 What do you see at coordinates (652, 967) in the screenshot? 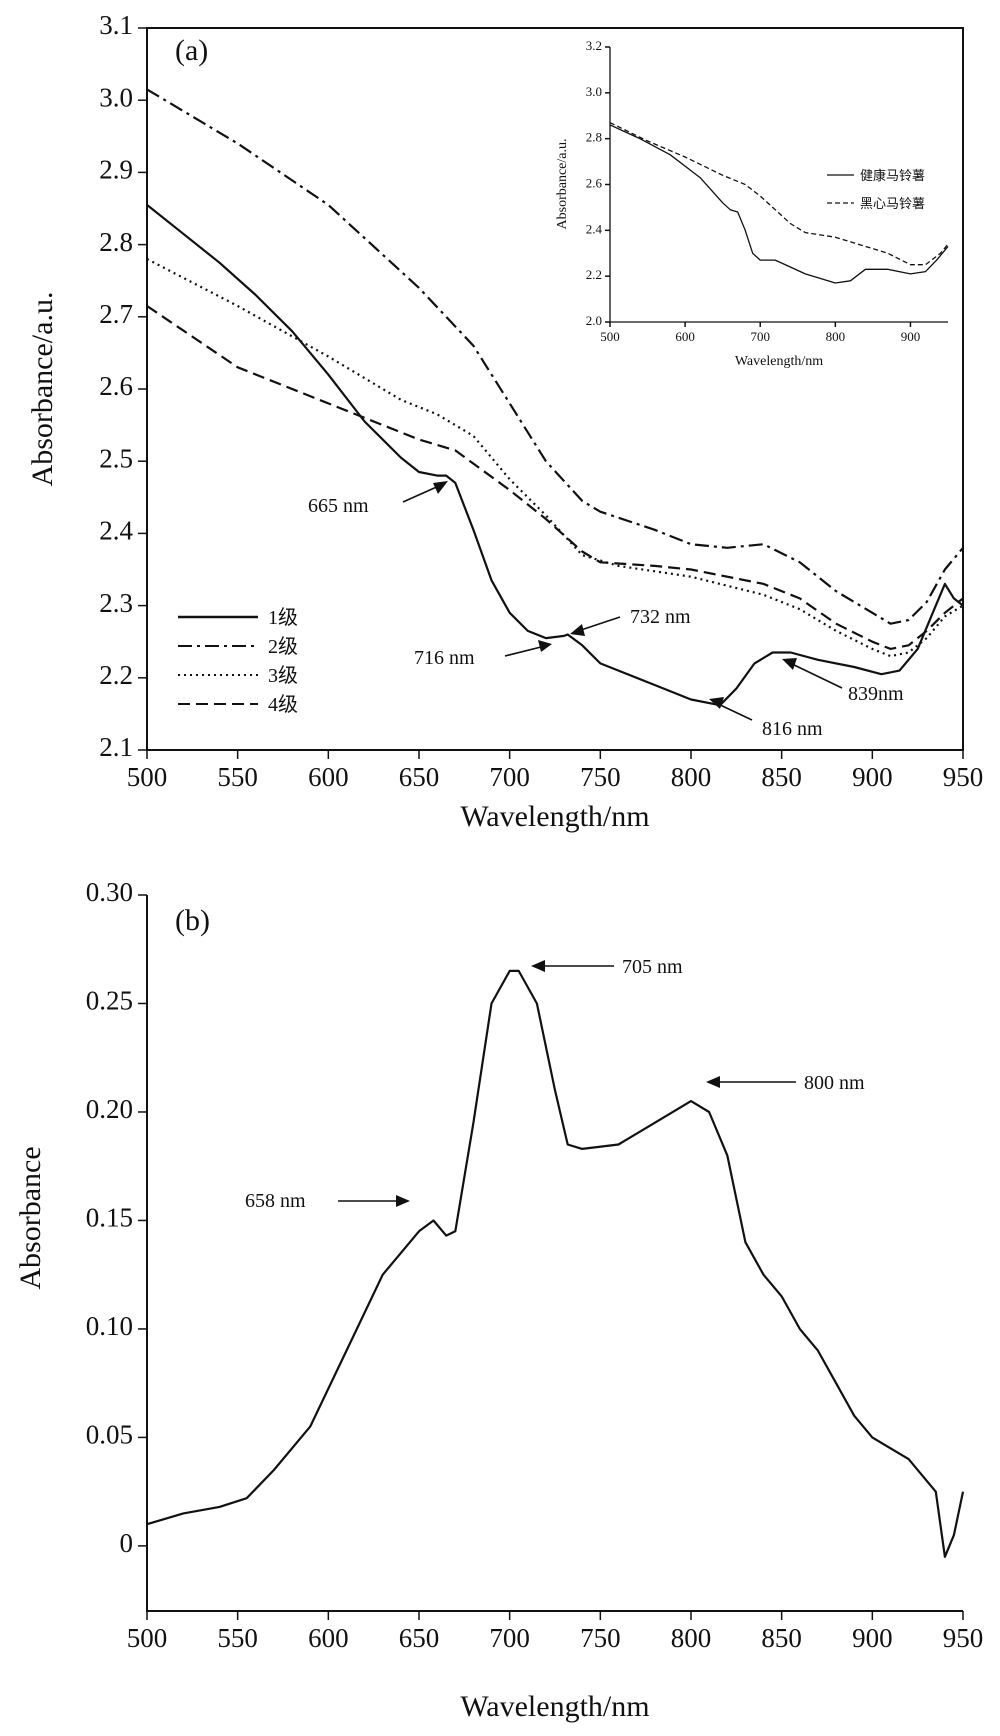
I see `annotation-705: 705 nm` at bounding box center [652, 967].